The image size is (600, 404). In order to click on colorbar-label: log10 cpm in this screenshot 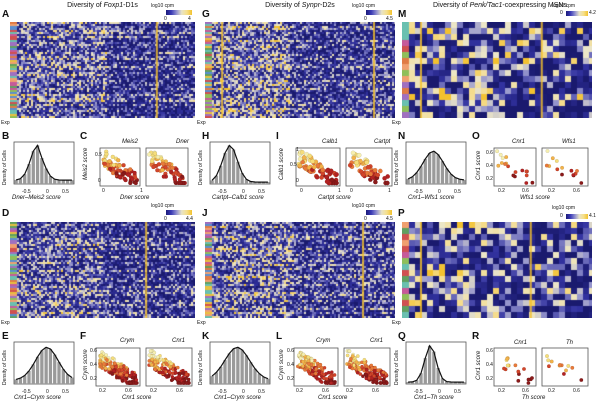, I will do `click(564, 208)`.